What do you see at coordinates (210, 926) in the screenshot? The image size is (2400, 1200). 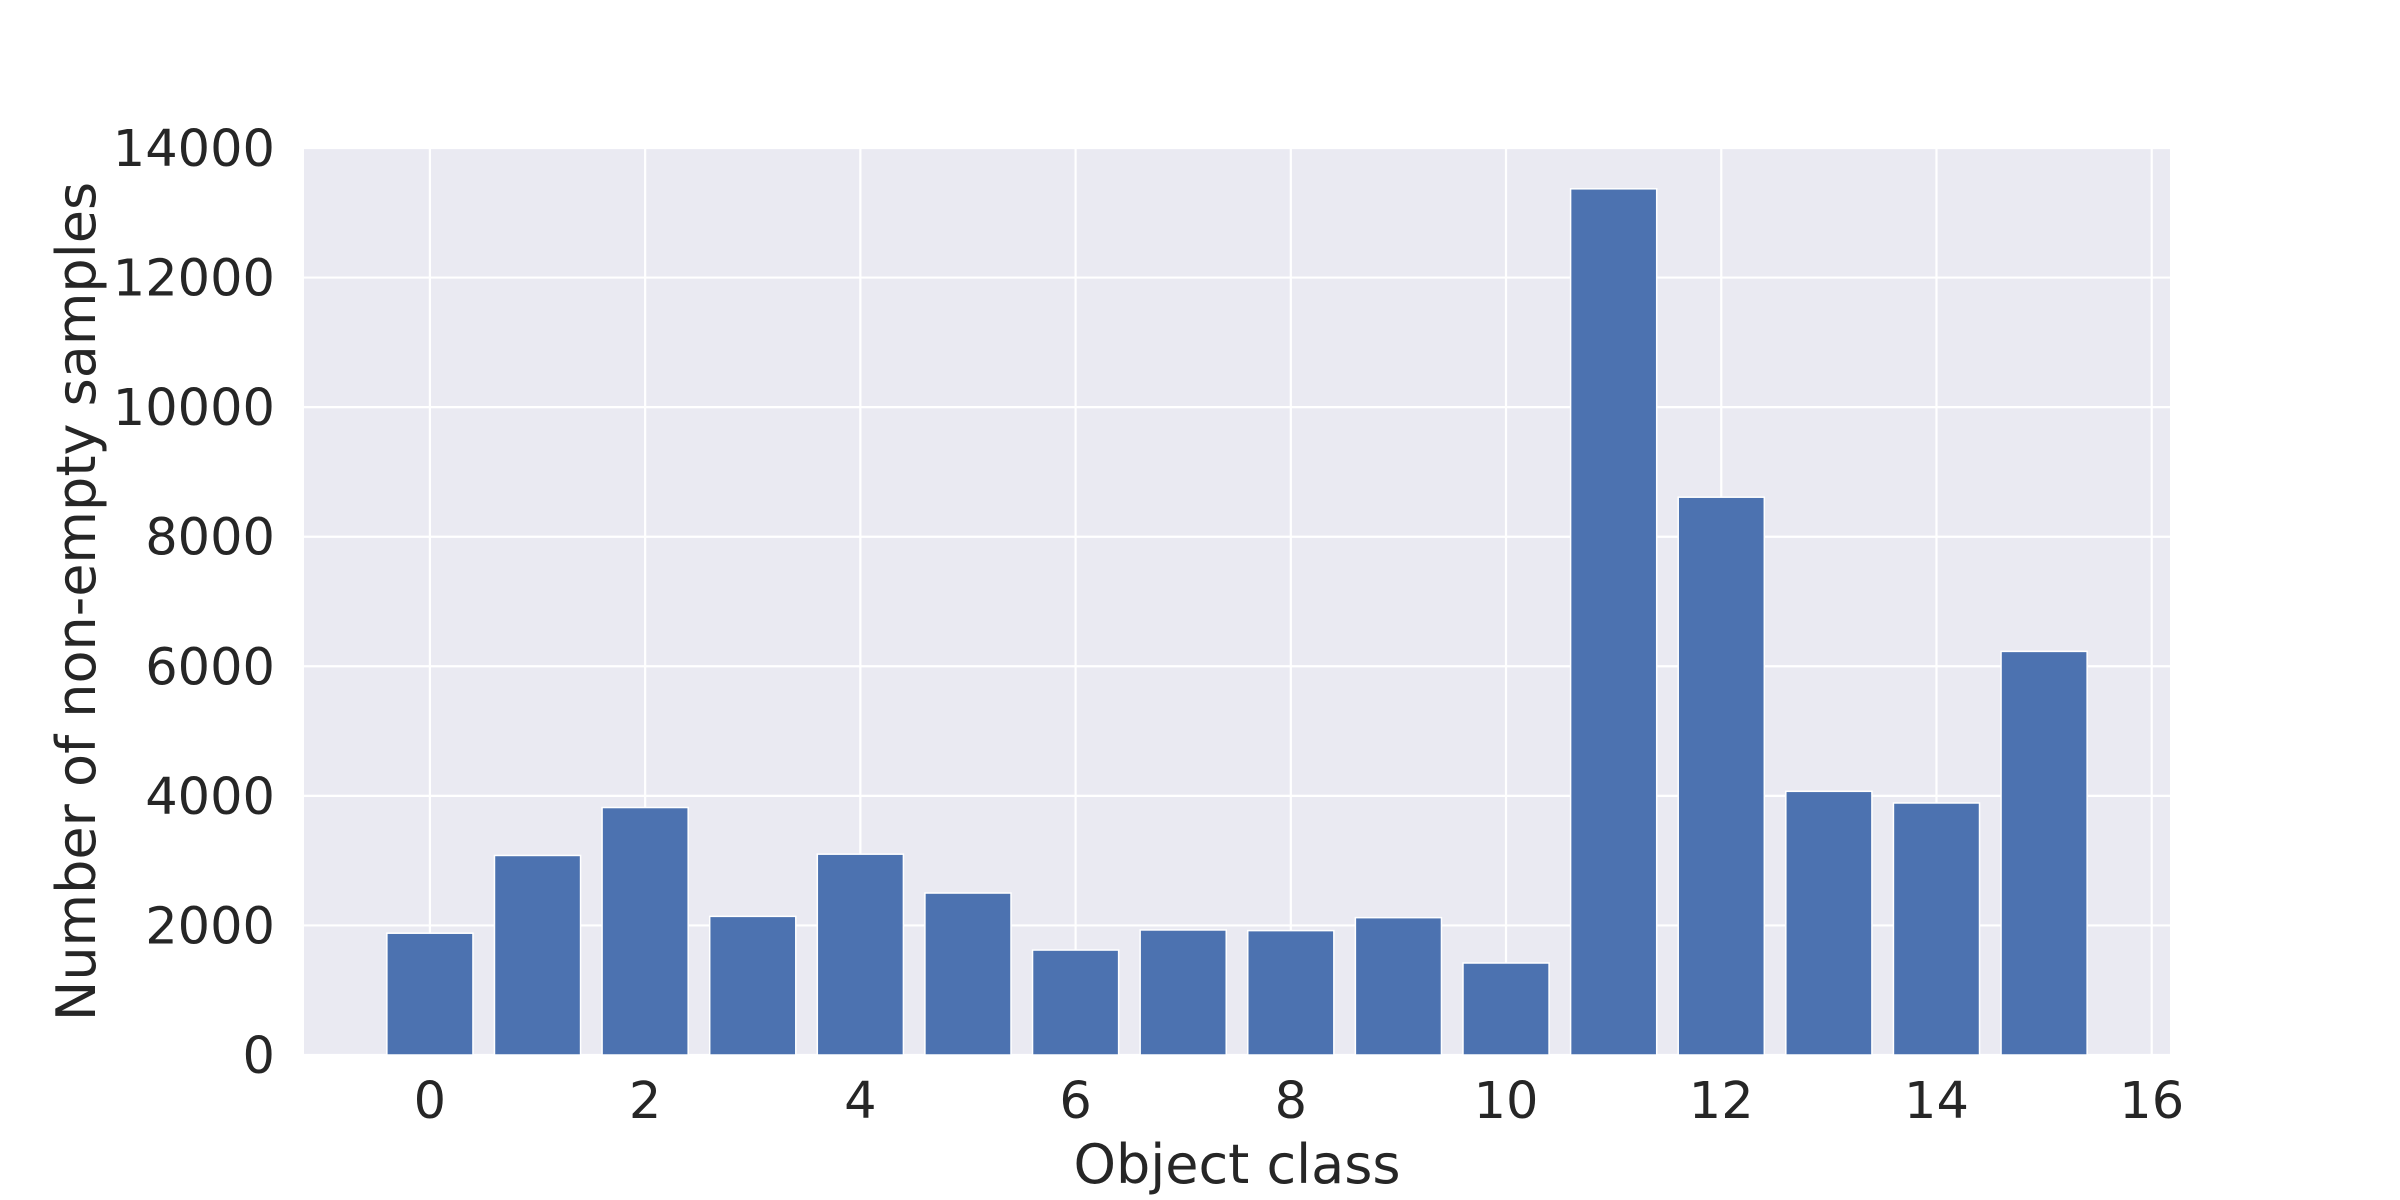 I see `y-tick-label: 2000` at bounding box center [210, 926].